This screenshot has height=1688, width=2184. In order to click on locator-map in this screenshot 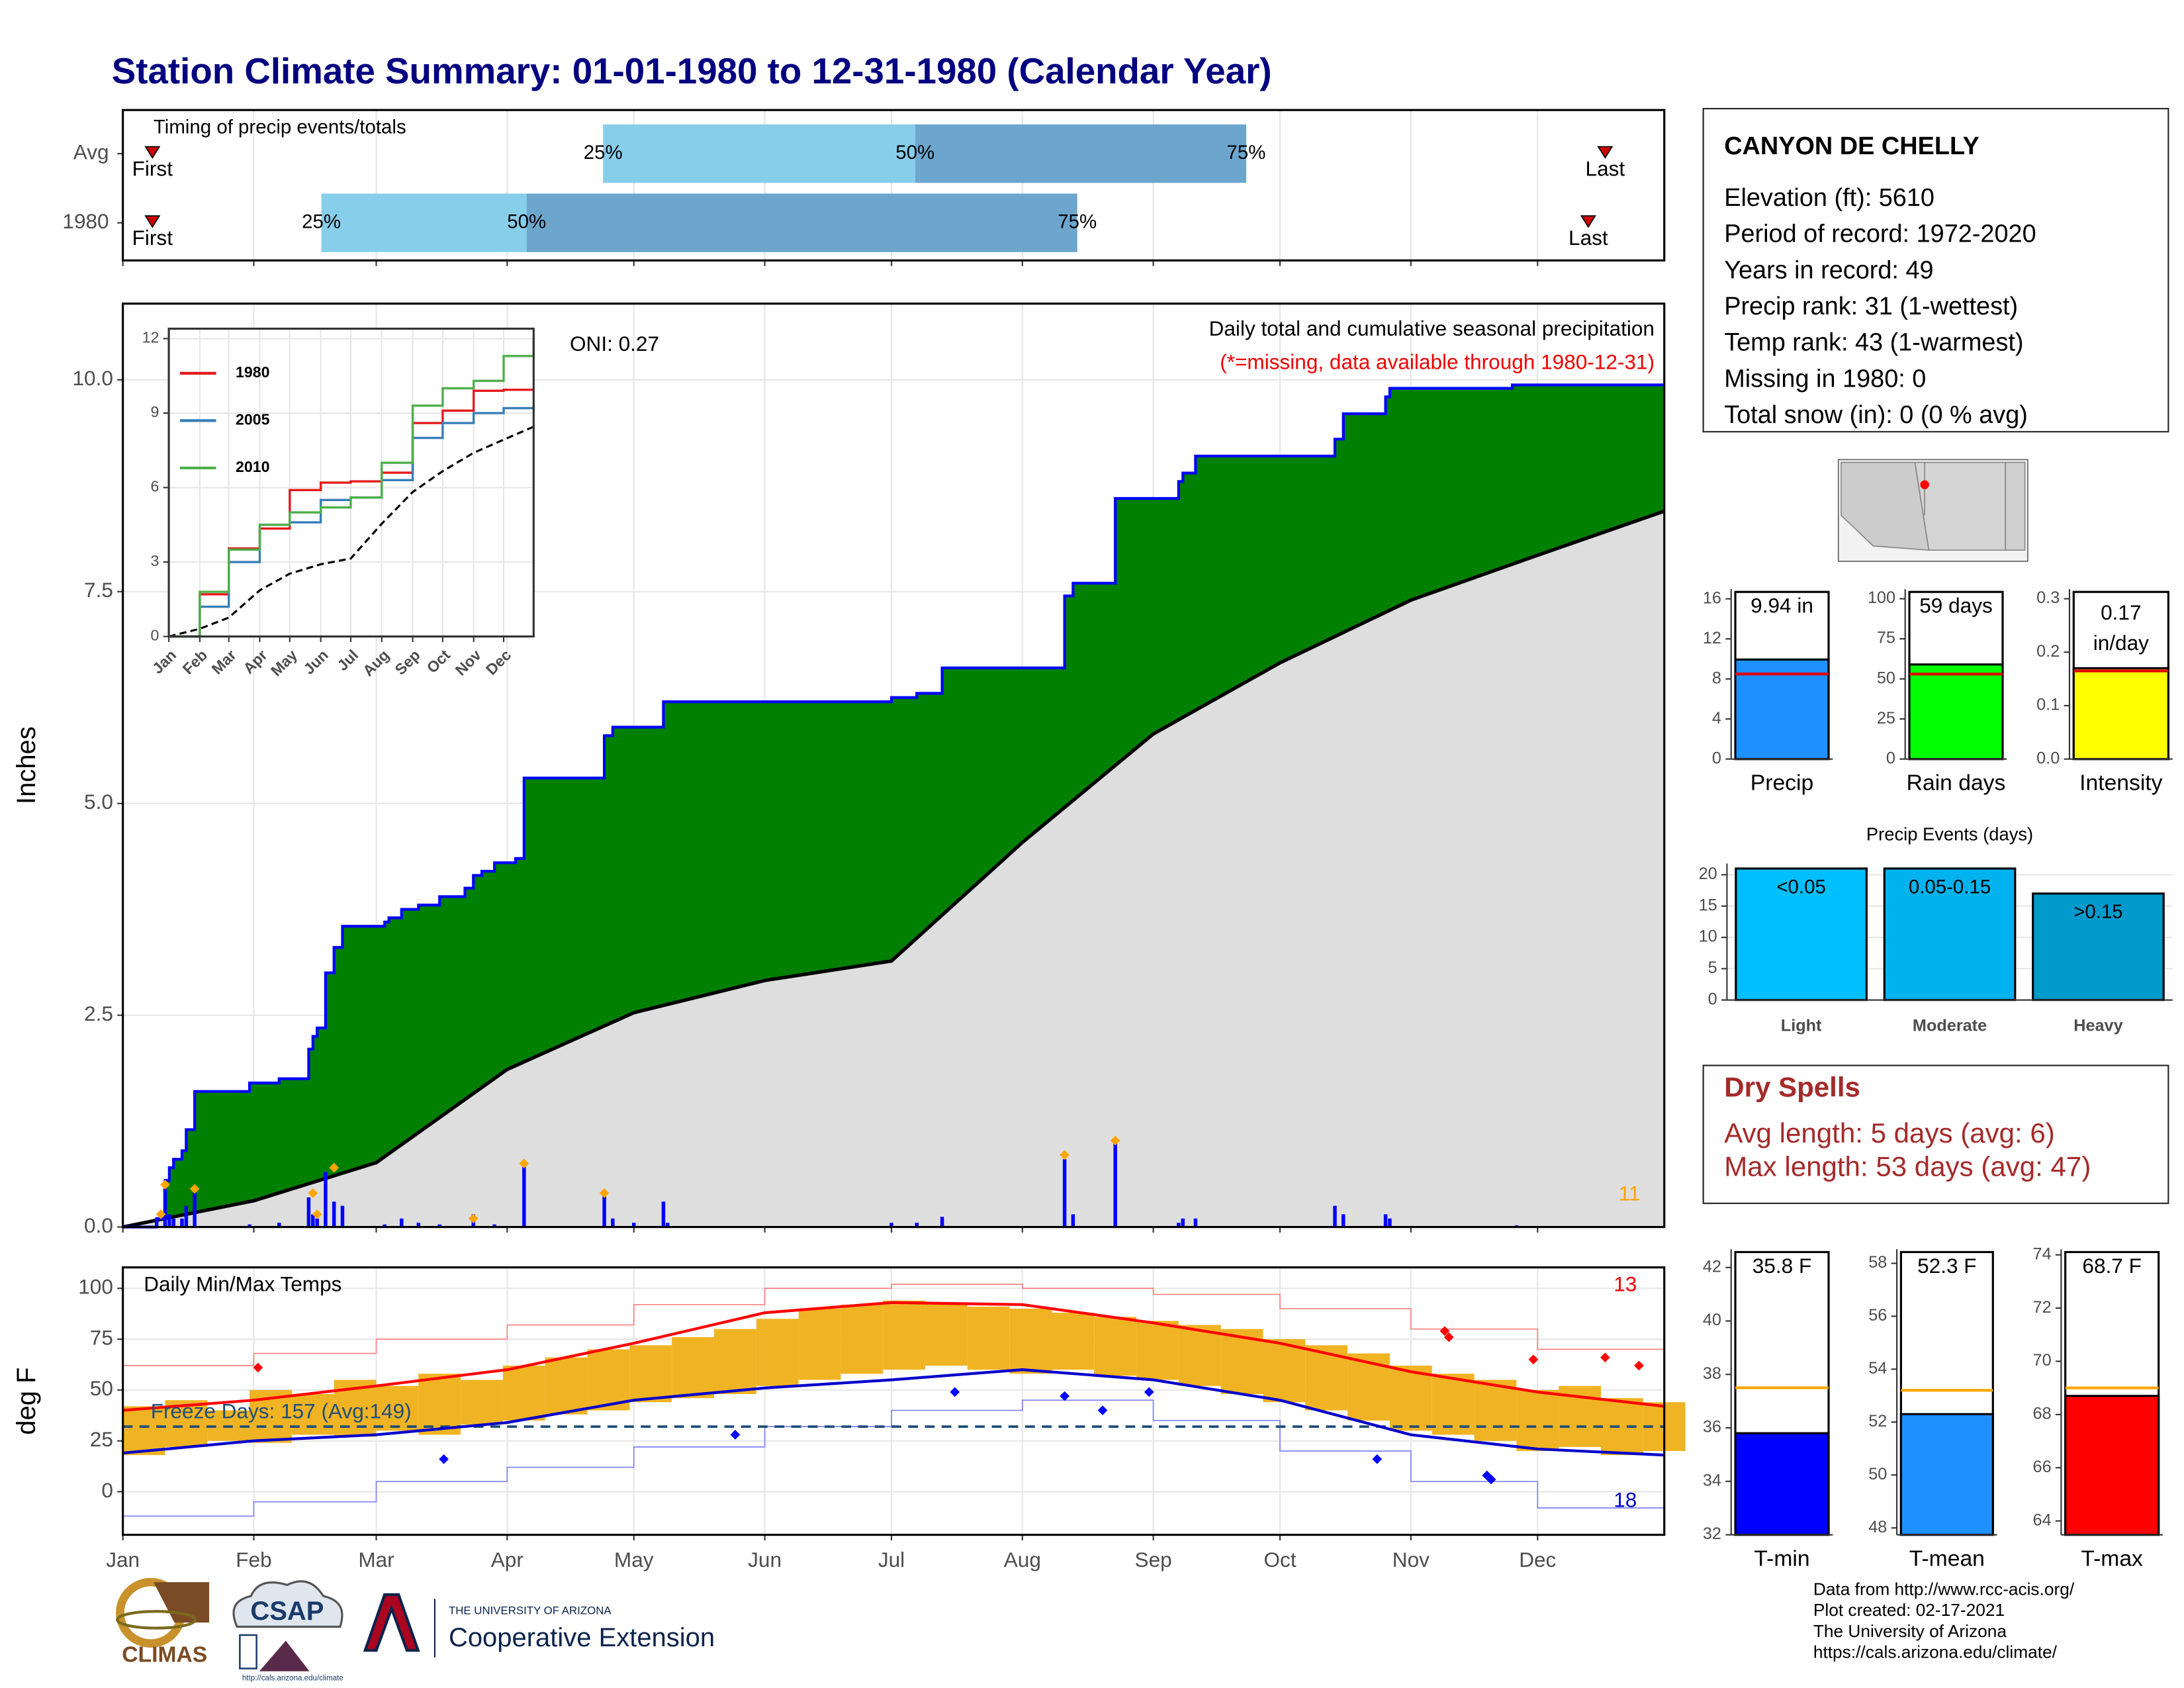, I will do `click(1932, 510)`.